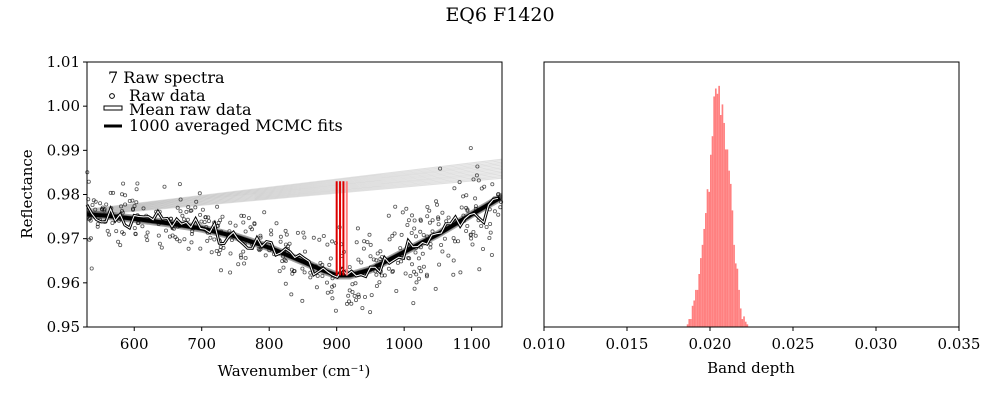  Describe the element at coordinates (305, 340) in the screenshot. I see `left-x-ticks: 600 700 800 900 1000 1100` at that location.